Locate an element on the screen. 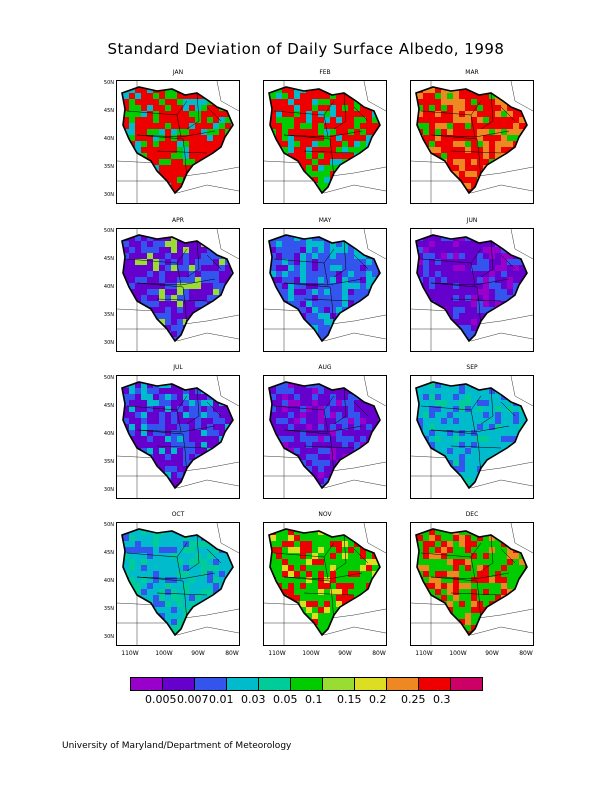 Image resolution: width=612 pixels, height=792 pixels. month-label-jul: JUL is located at coordinates (178, 367).